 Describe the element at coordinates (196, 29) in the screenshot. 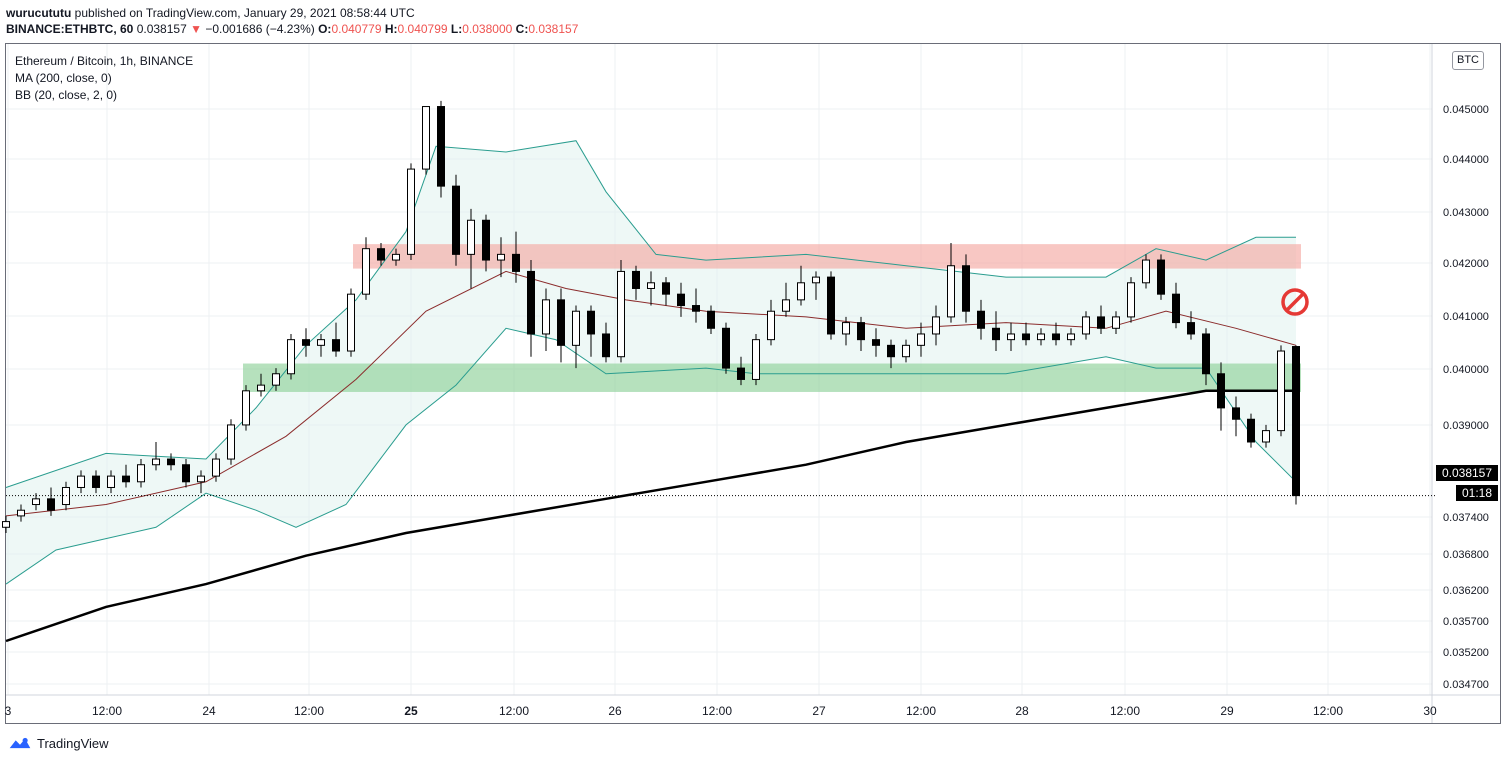

I see `down-arrow-icon: ▼` at that location.